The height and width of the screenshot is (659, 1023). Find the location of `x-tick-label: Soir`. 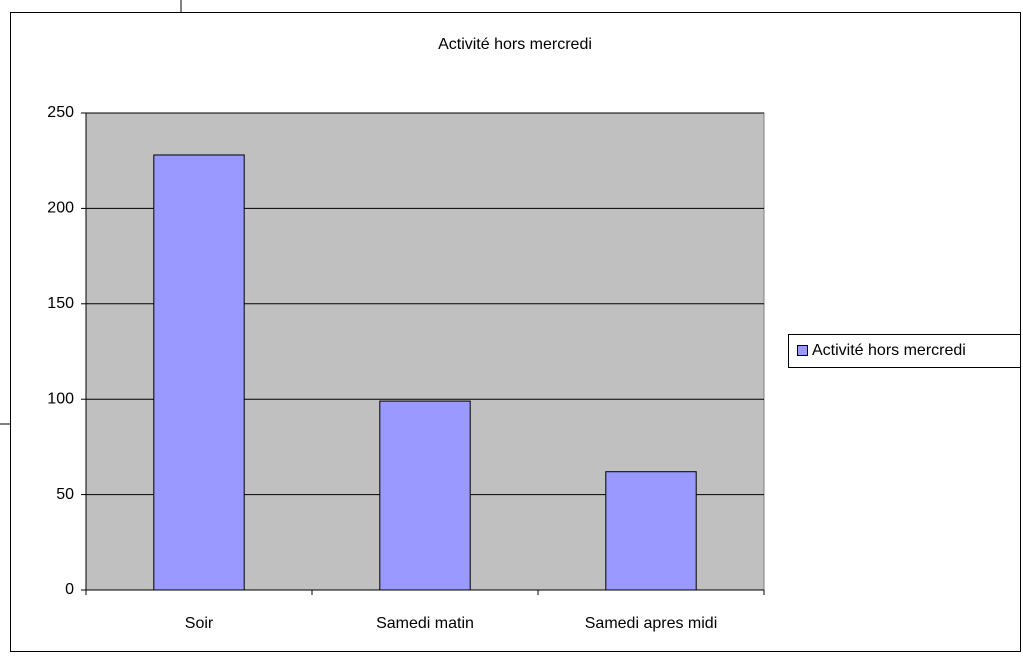

x-tick-label: Soir is located at coordinates (199, 623).